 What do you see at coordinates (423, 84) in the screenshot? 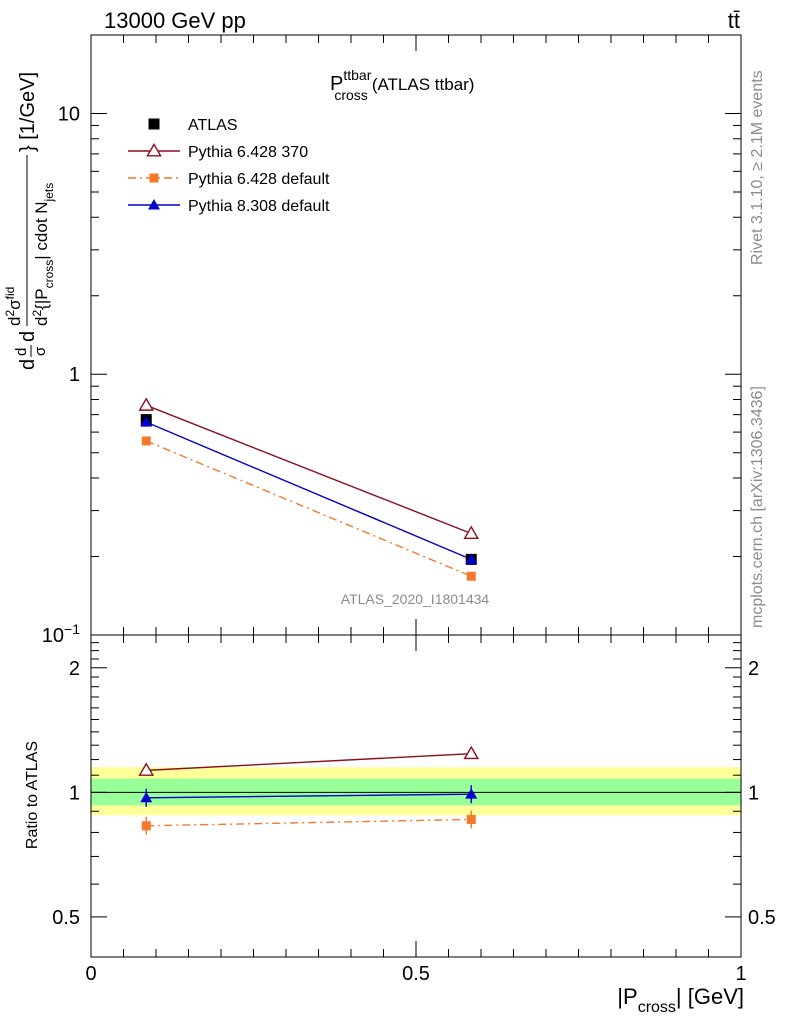
I see `plot-title-suffix: (ATLAS ttbar)` at bounding box center [423, 84].